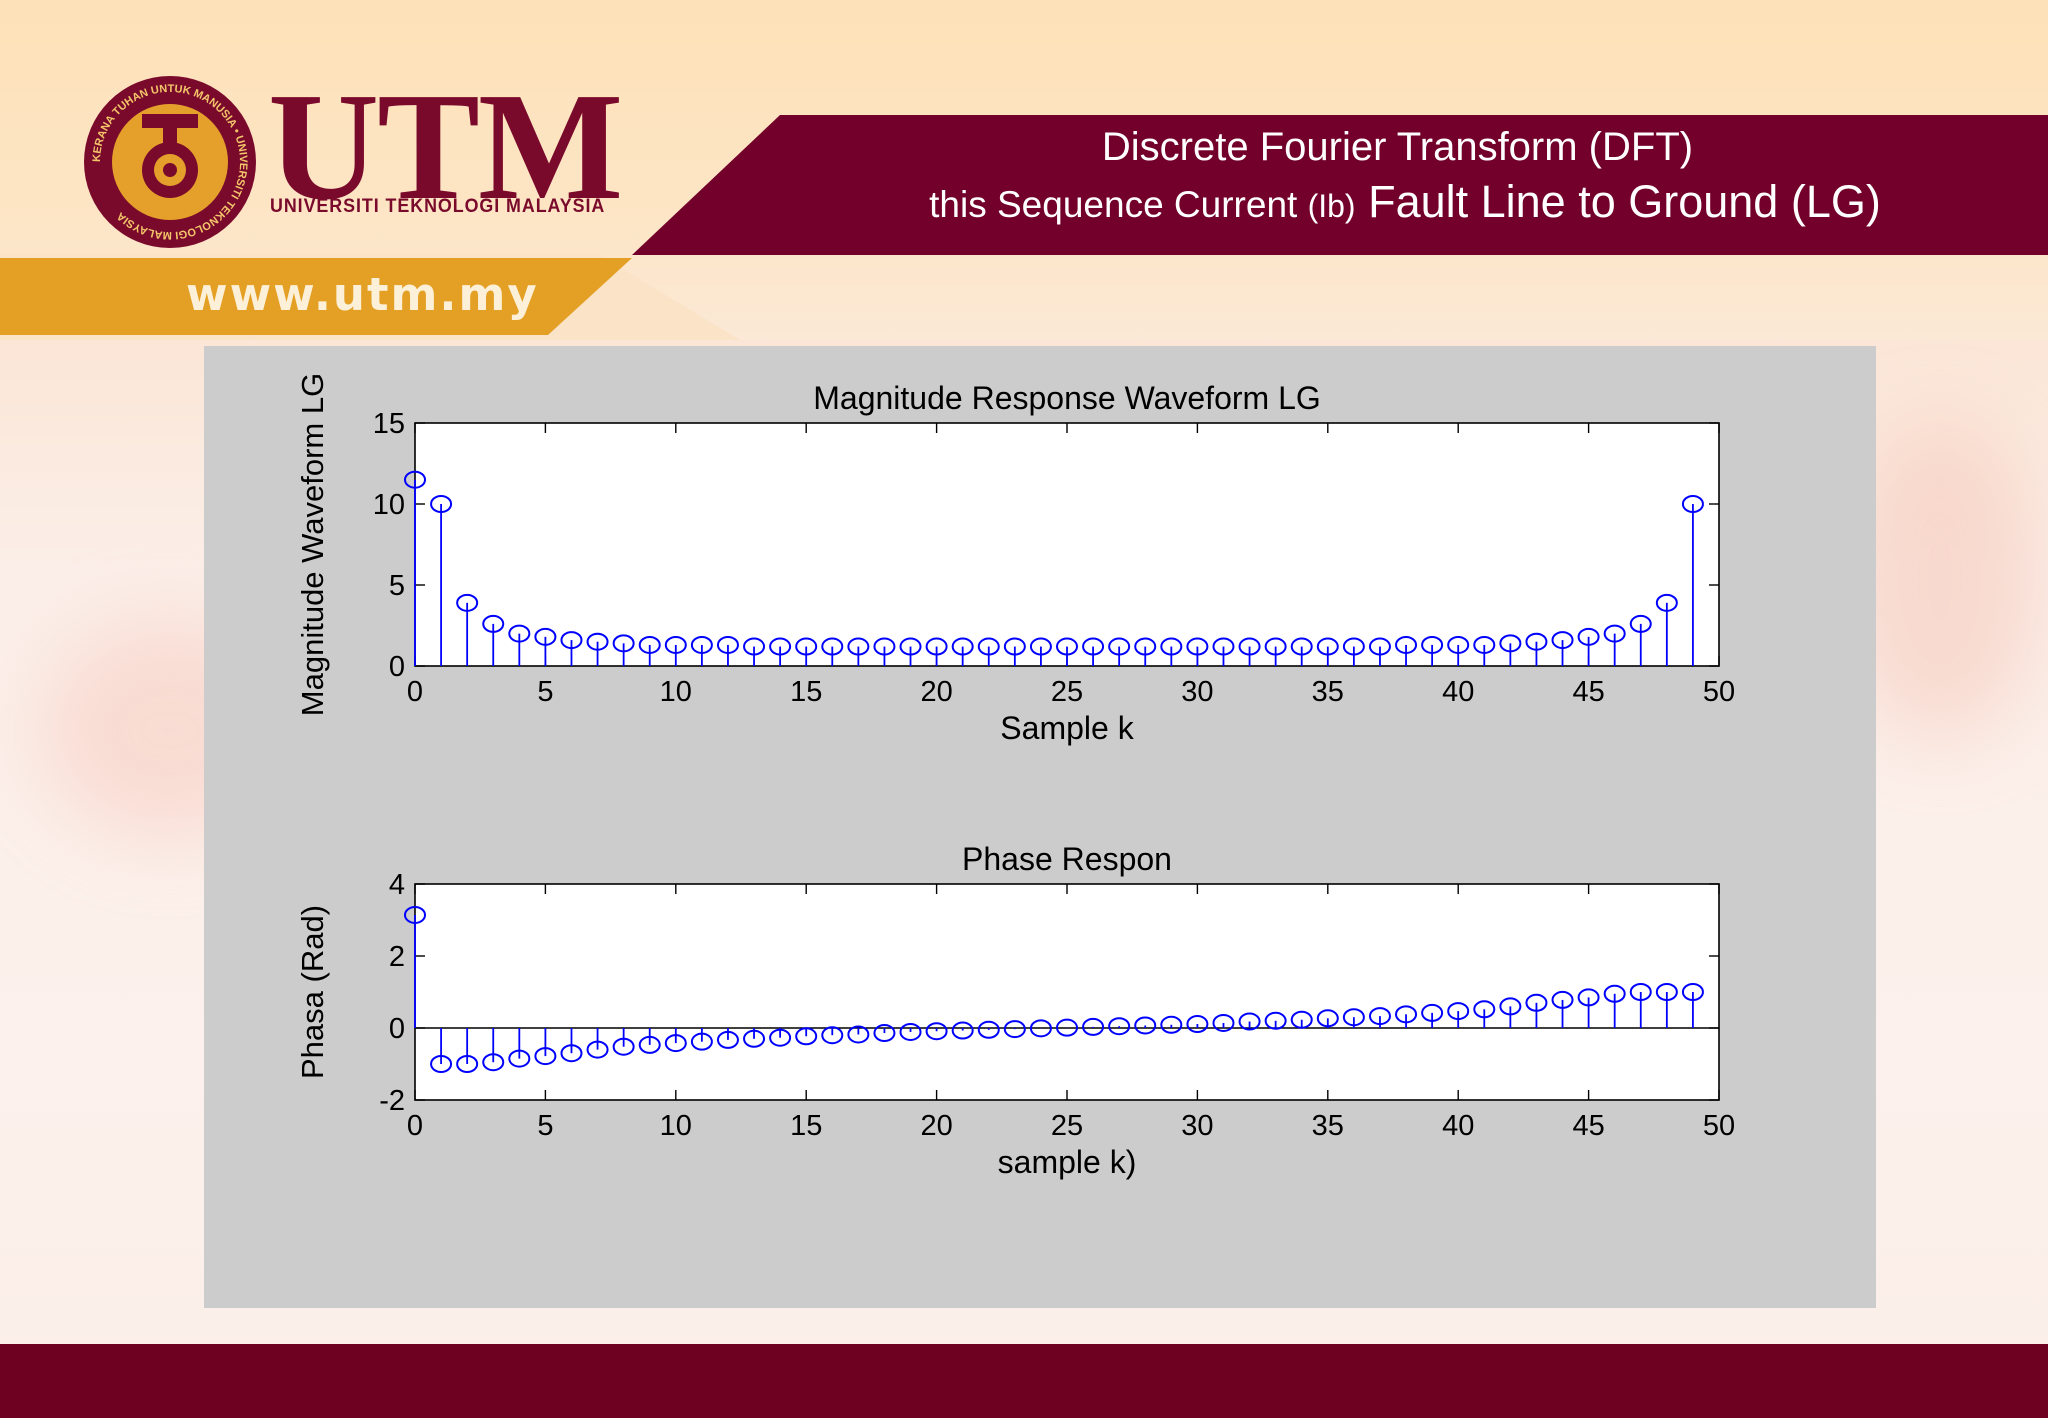 This screenshot has height=1418, width=2048. Describe the element at coordinates (397, 586) in the screenshot. I see `y-tick-label: 5` at that location.